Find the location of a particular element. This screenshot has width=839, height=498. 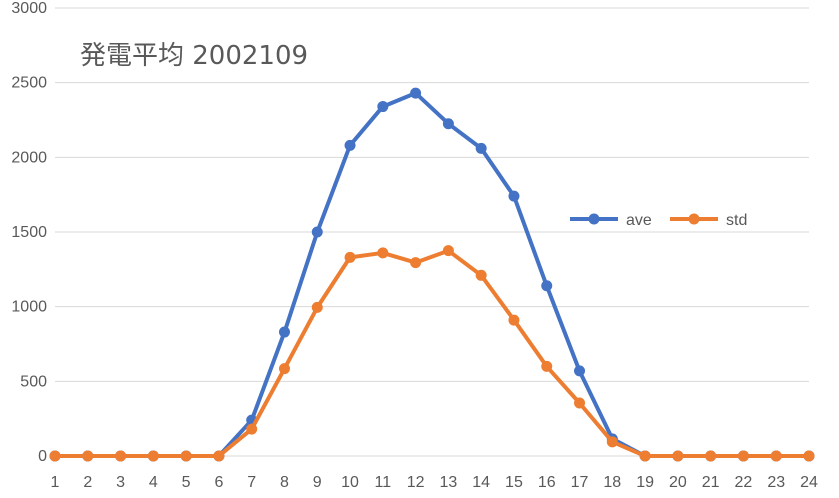

x-tick-label: 20 is located at coordinates (678, 482).